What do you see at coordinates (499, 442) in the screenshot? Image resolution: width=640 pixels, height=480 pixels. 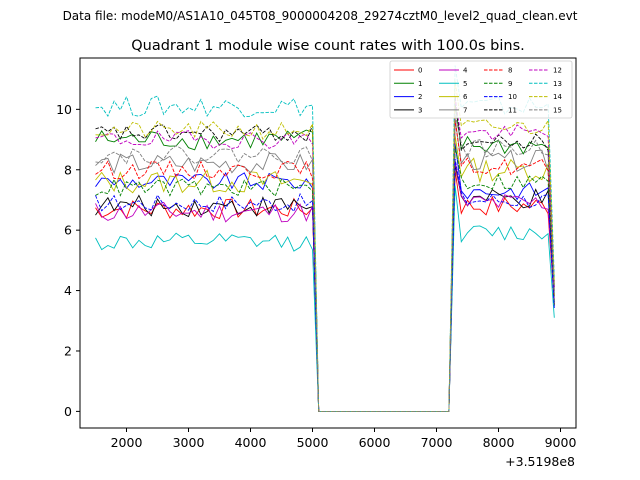 I see `x-tick-label: 8000` at bounding box center [499, 442].